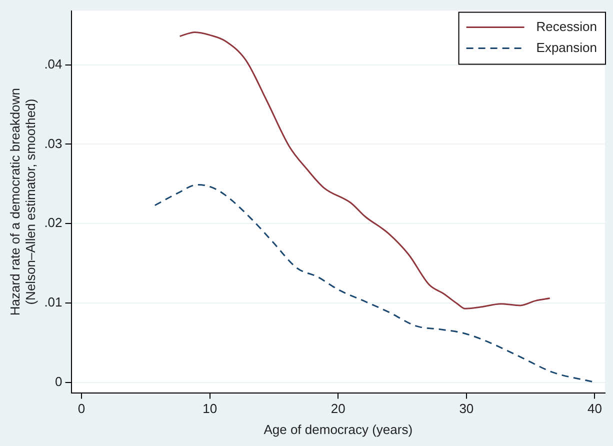 This screenshot has height=446, width=613. What do you see at coordinates (338, 408) in the screenshot?
I see `x-tick-label: 20` at bounding box center [338, 408].